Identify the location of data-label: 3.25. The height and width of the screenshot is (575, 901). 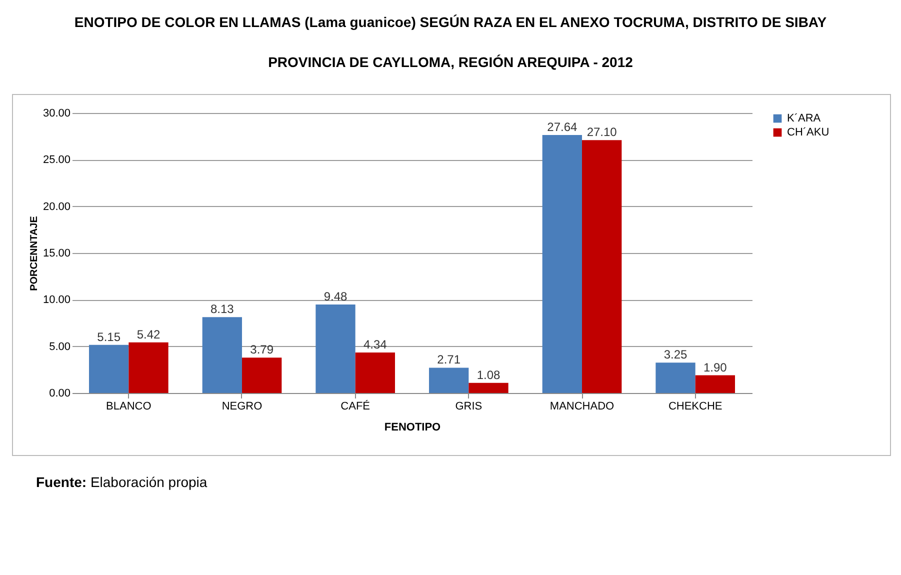
(676, 355).